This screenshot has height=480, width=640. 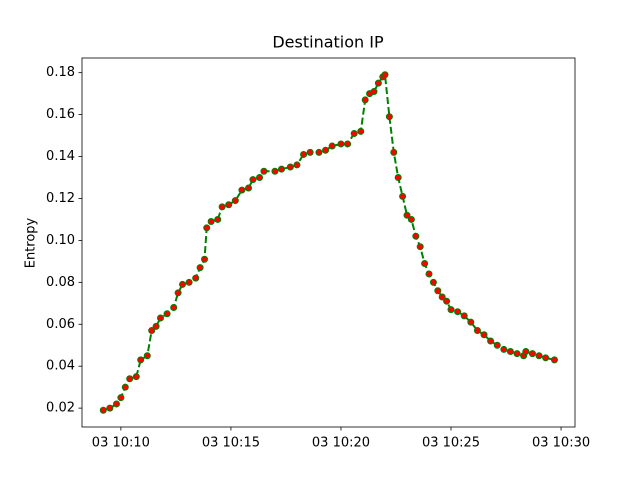 I want to click on x-tick-label: 03 10:10, so click(x=121, y=443).